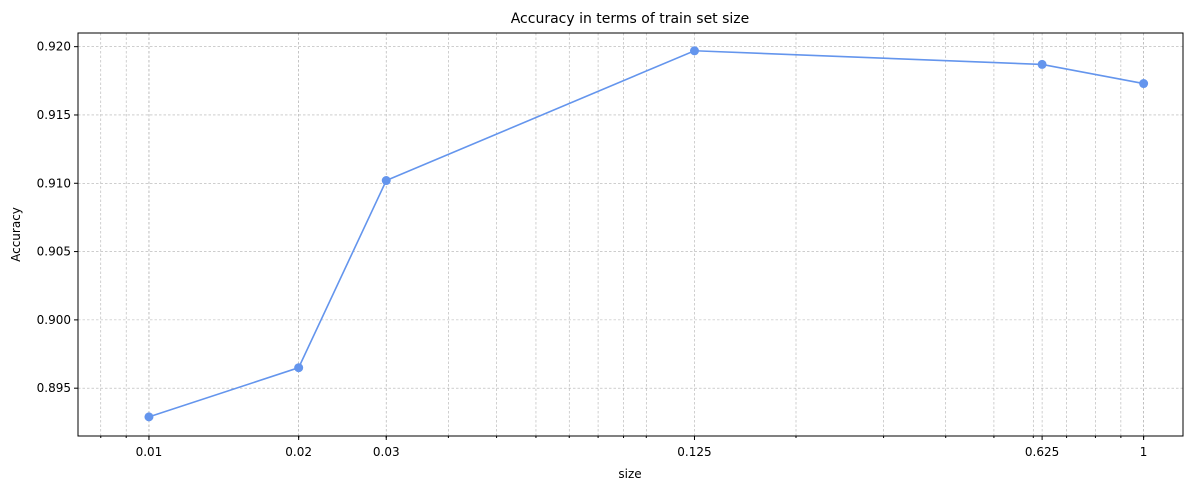 The width and height of the screenshot is (1189, 490). What do you see at coordinates (1144, 452) in the screenshot?
I see `x-tick-label: 1` at bounding box center [1144, 452].